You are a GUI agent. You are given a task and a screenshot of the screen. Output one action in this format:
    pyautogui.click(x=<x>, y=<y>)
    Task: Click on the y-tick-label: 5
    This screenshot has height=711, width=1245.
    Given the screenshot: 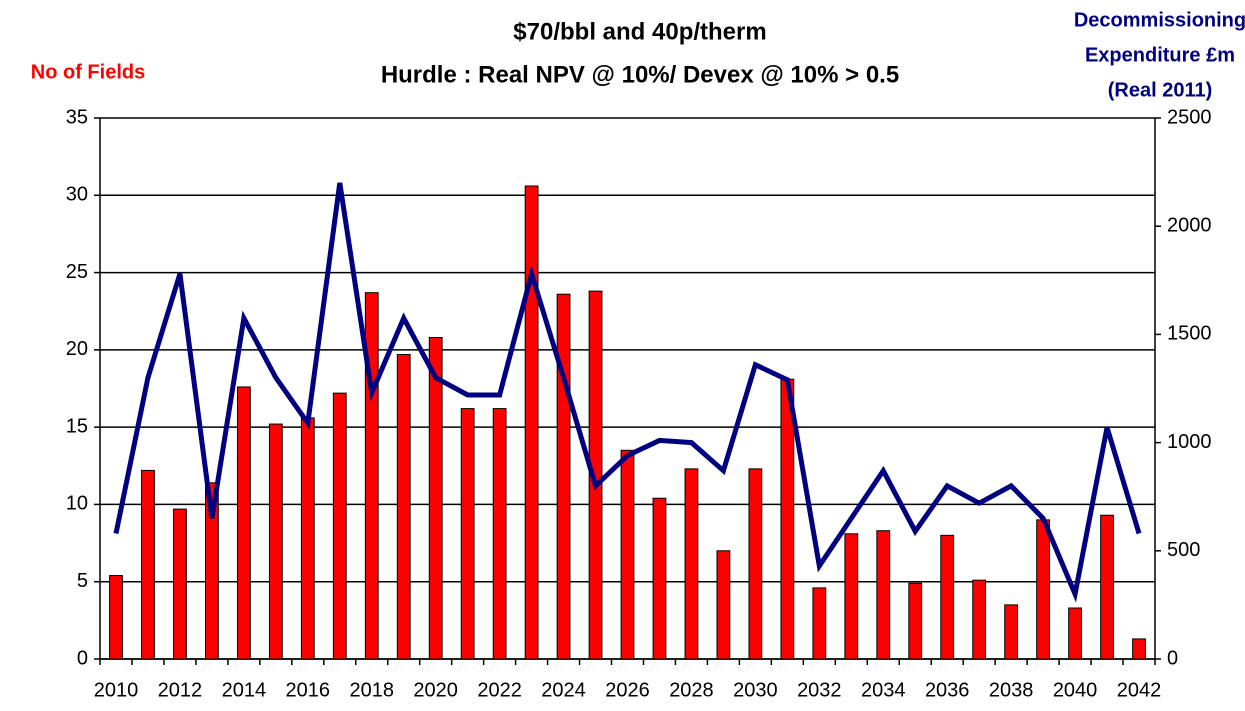 What is the action you would take?
    pyautogui.click(x=82, y=581)
    